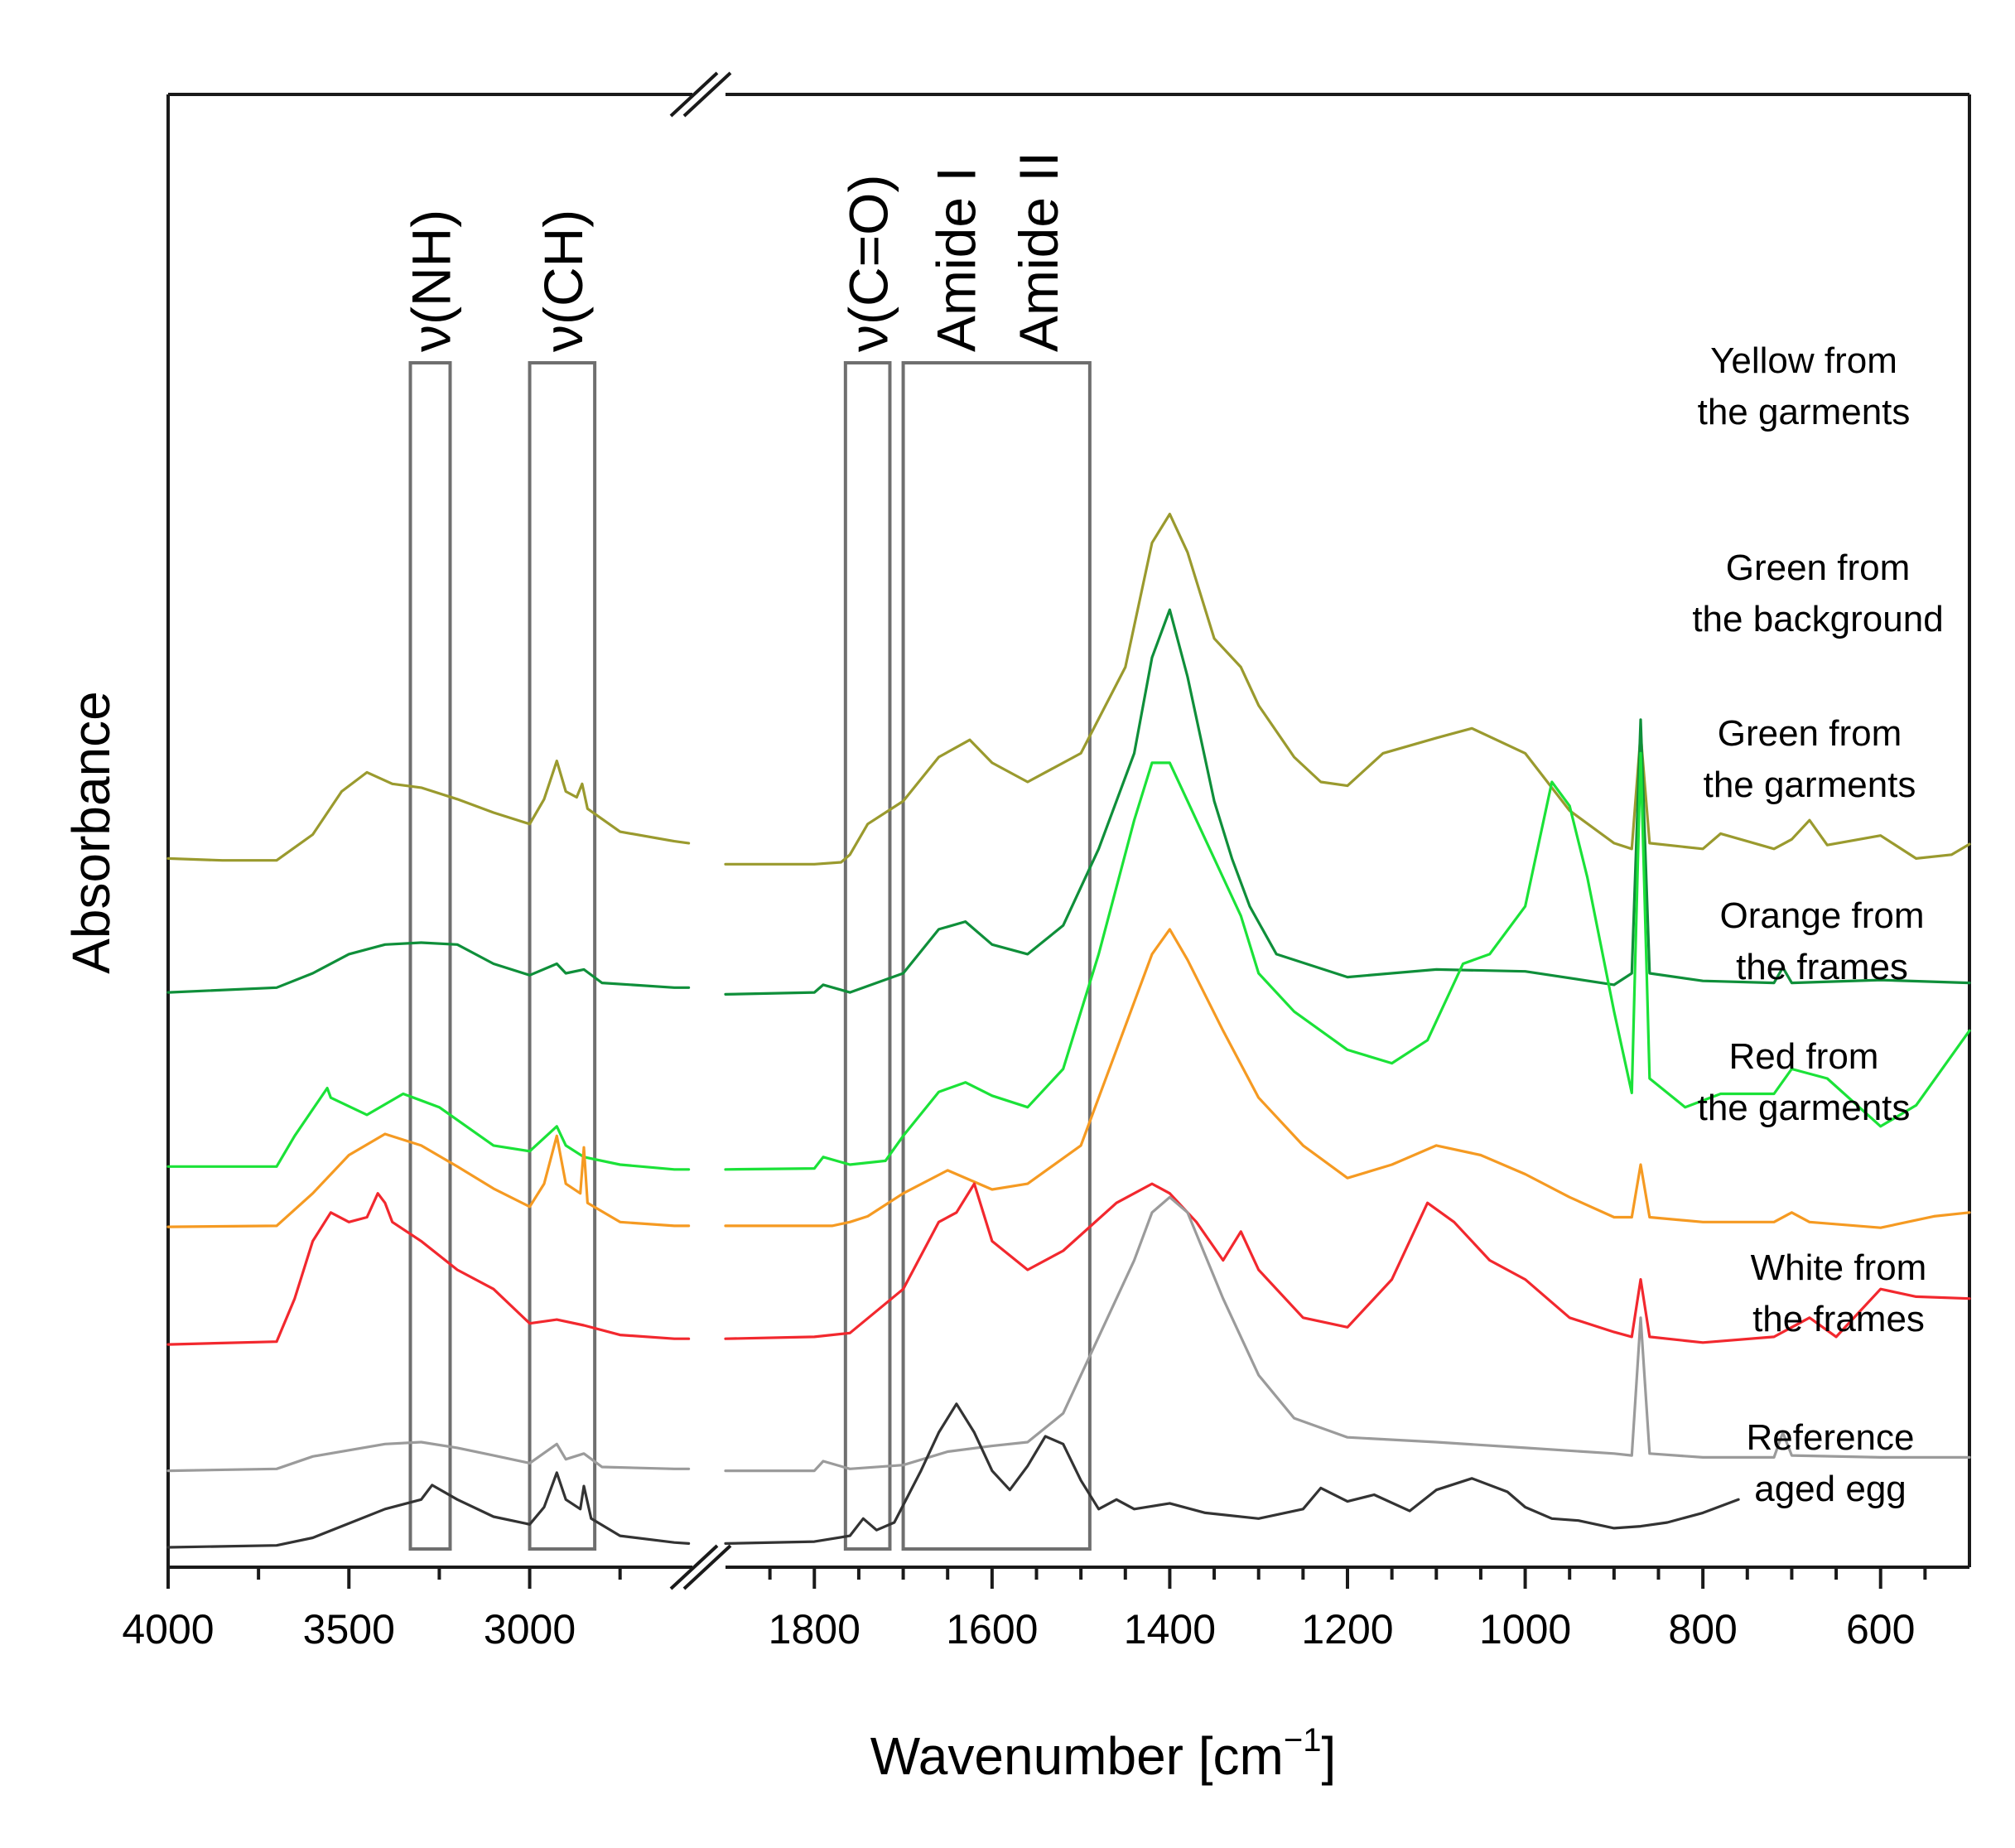 This screenshot has width=2015, height=1848. Describe the element at coordinates (1347, 1629) in the screenshot. I see `x-tick-label: 1200` at that location.